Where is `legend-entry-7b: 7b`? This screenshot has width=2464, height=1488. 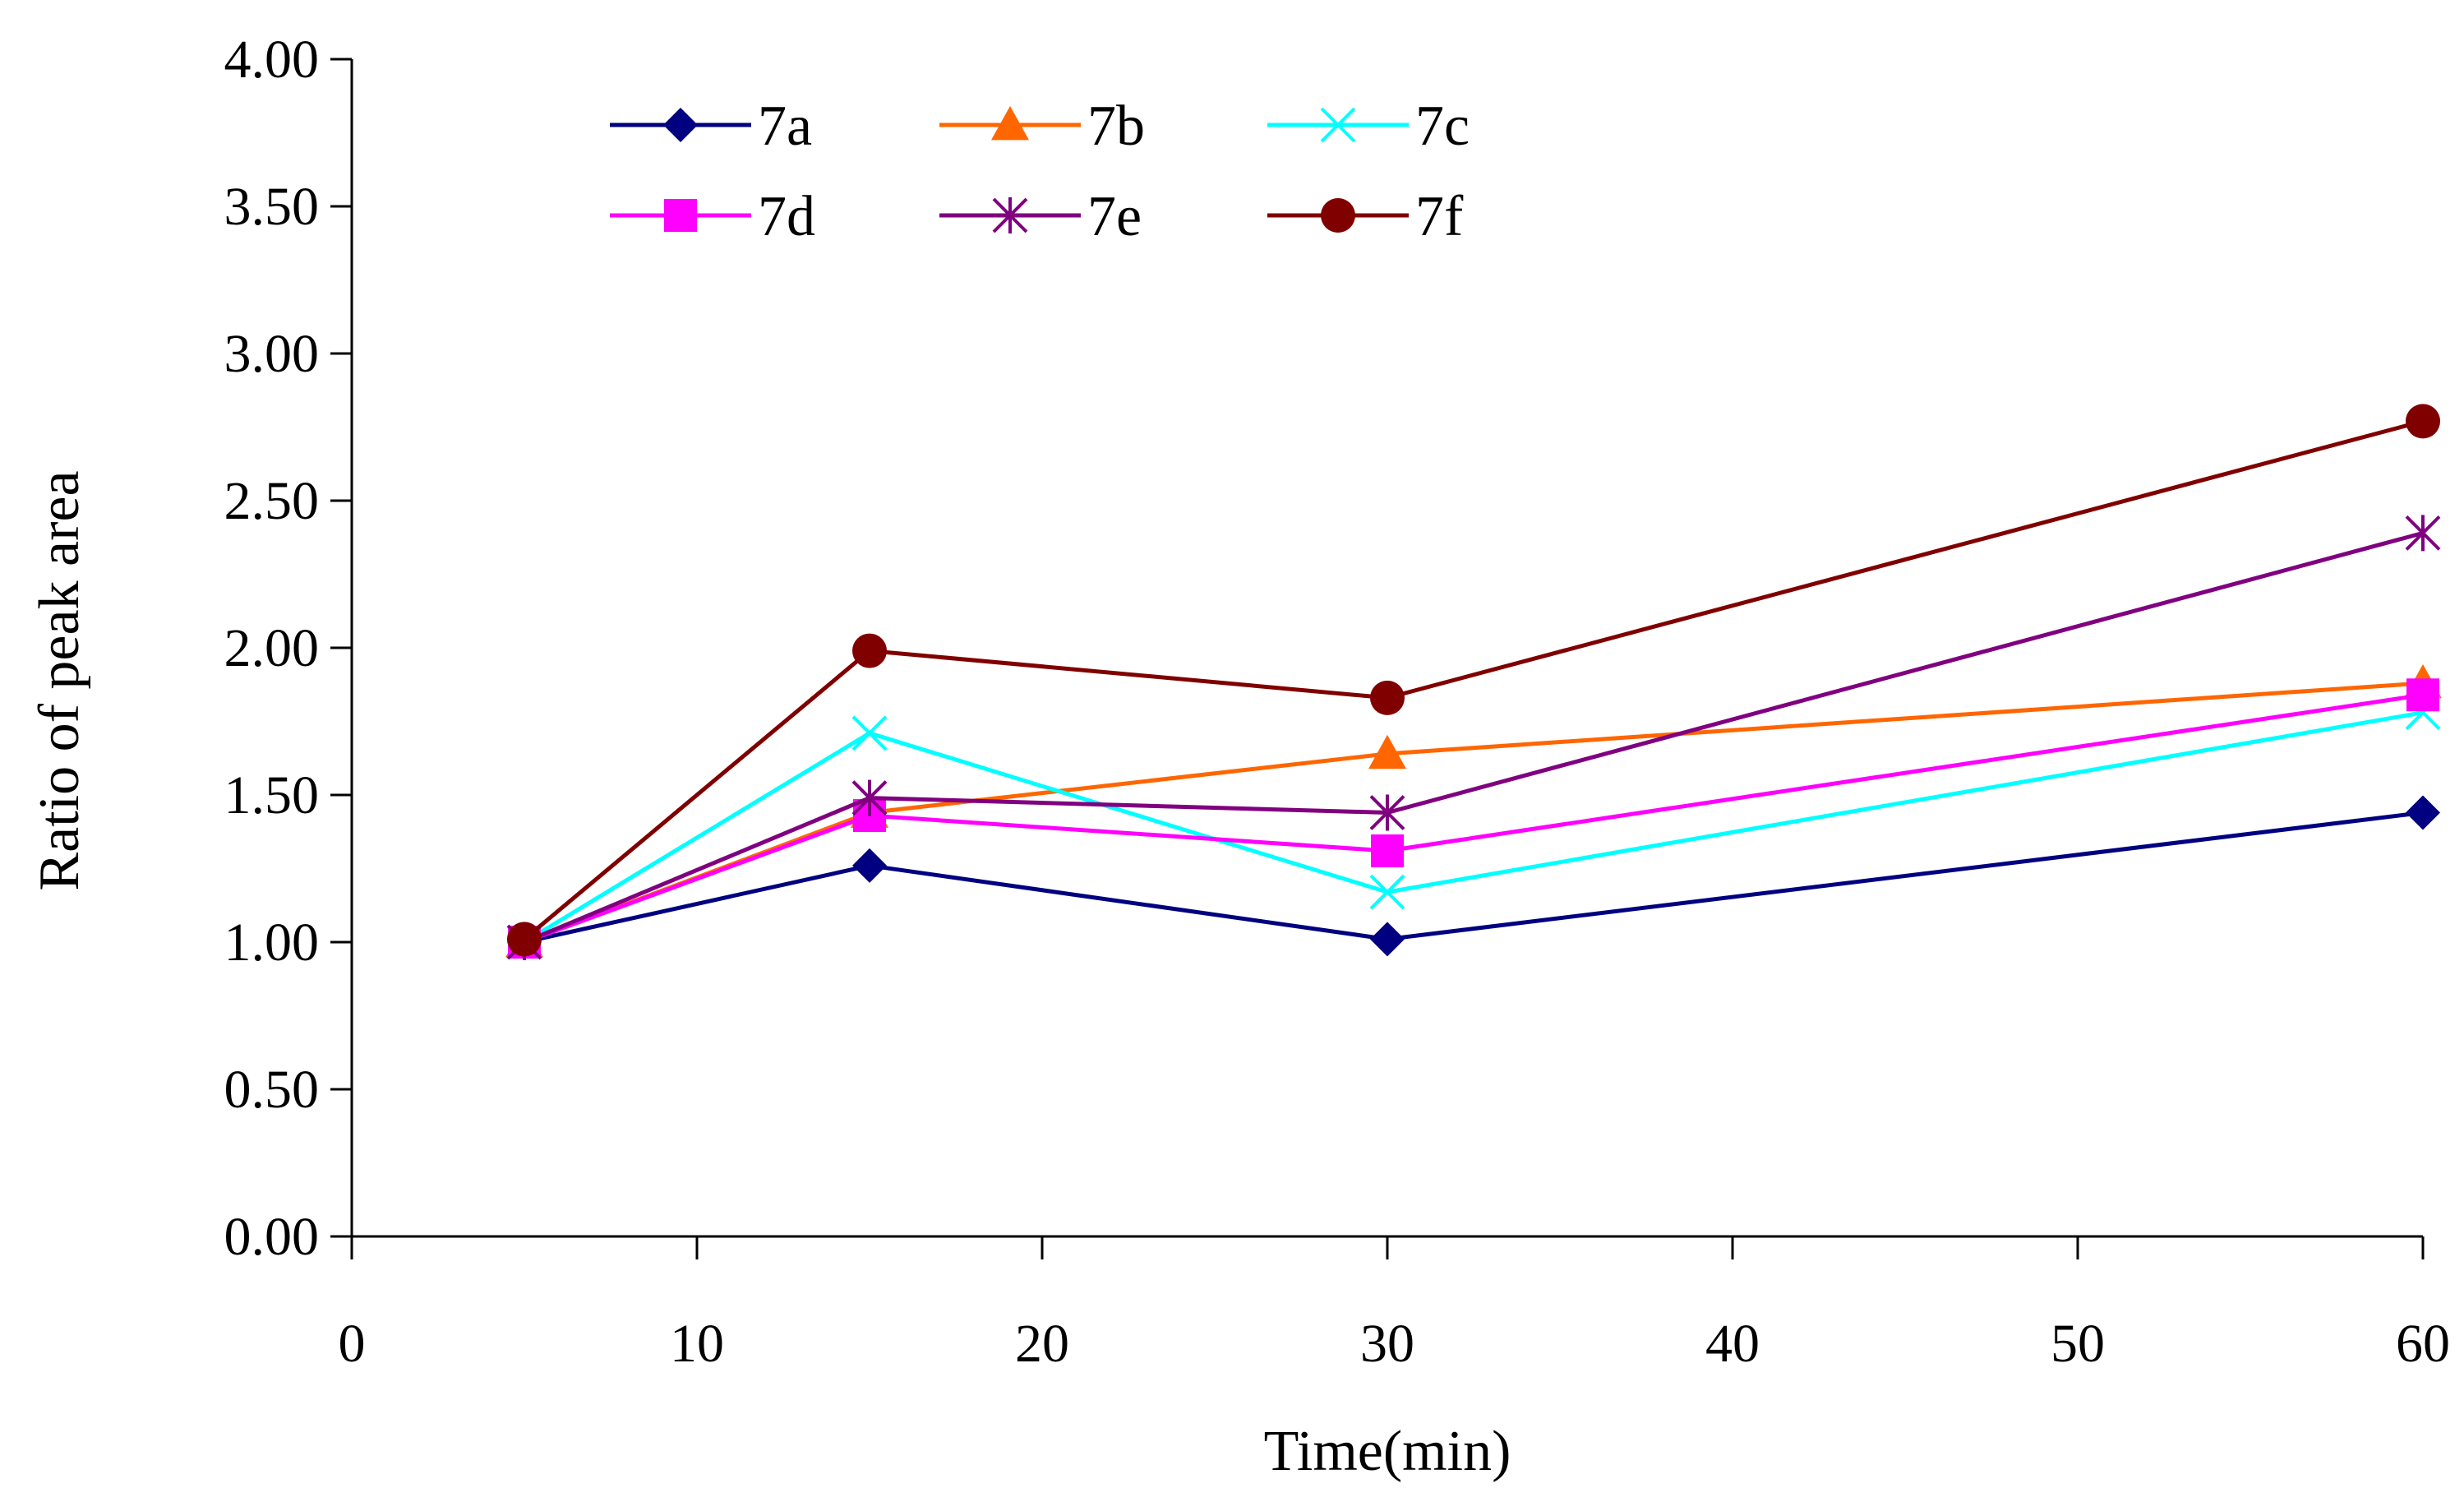 legend-entry-7b: 7b is located at coordinates (1042, 126).